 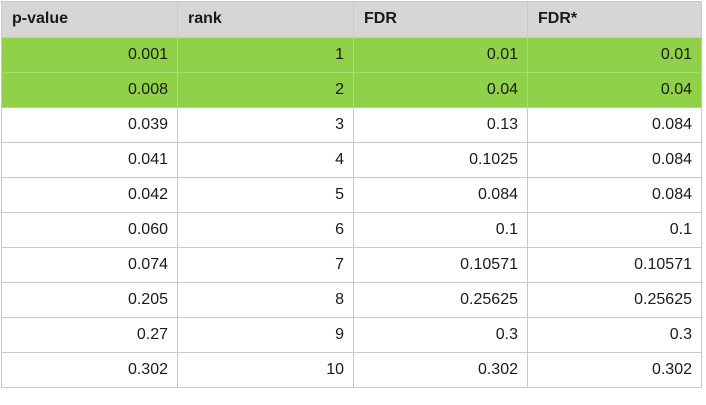 I want to click on header-row: p-value rank FDR FDR*, so click(x=351, y=19).